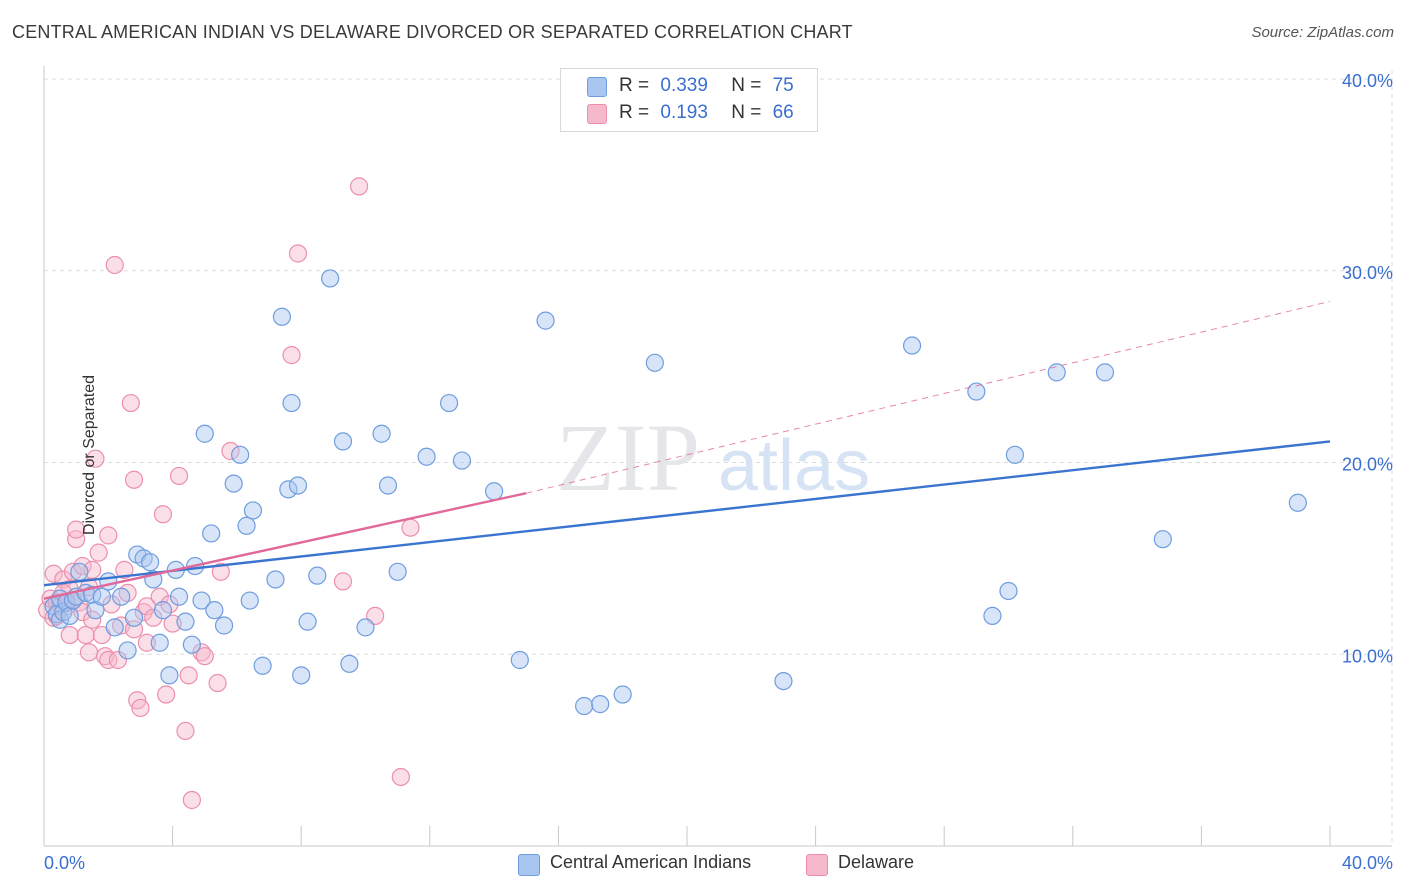 The image size is (1406, 892). I want to click on watermark: ZIP atlas, so click(713, 457).